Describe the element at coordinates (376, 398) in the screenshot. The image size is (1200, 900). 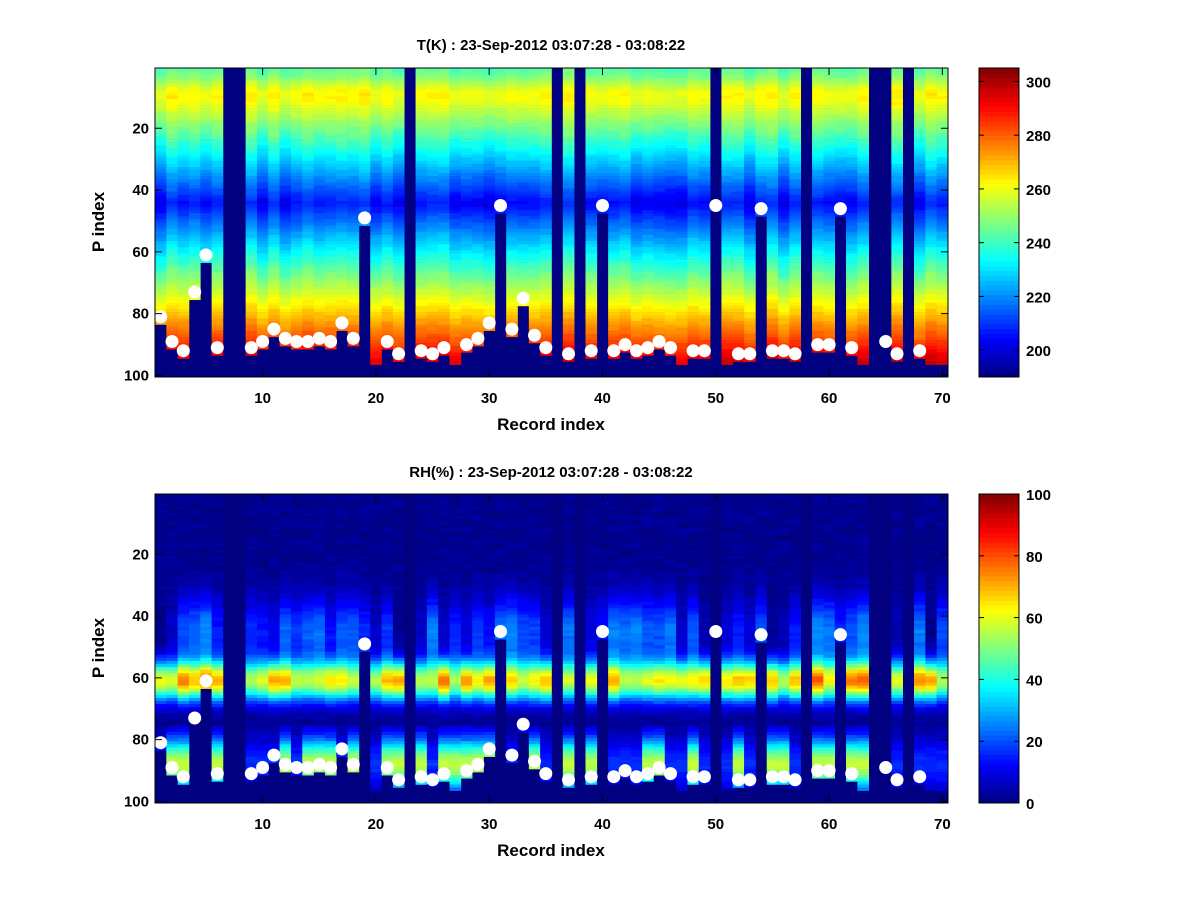
I see `x-tick-label: 20` at that location.